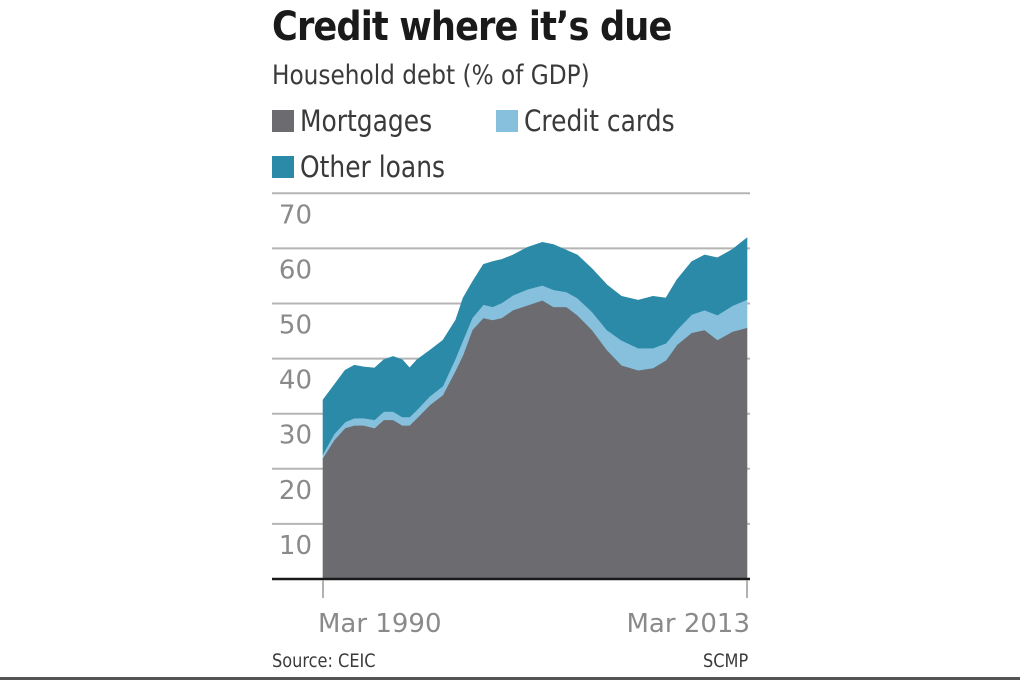 Image resolution: width=1020 pixels, height=680 pixels. Describe the element at coordinates (431, 75) in the screenshot. I see `chart-subtitle: Household debt (% of GDP)` at that location.